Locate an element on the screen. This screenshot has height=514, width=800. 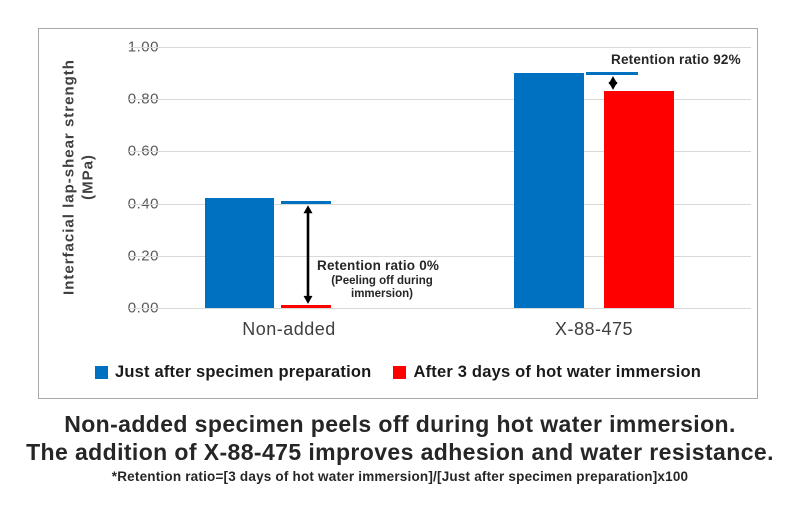
annotation-retention-0-sub-line2: immersion) is located at coordinates (382, 294).